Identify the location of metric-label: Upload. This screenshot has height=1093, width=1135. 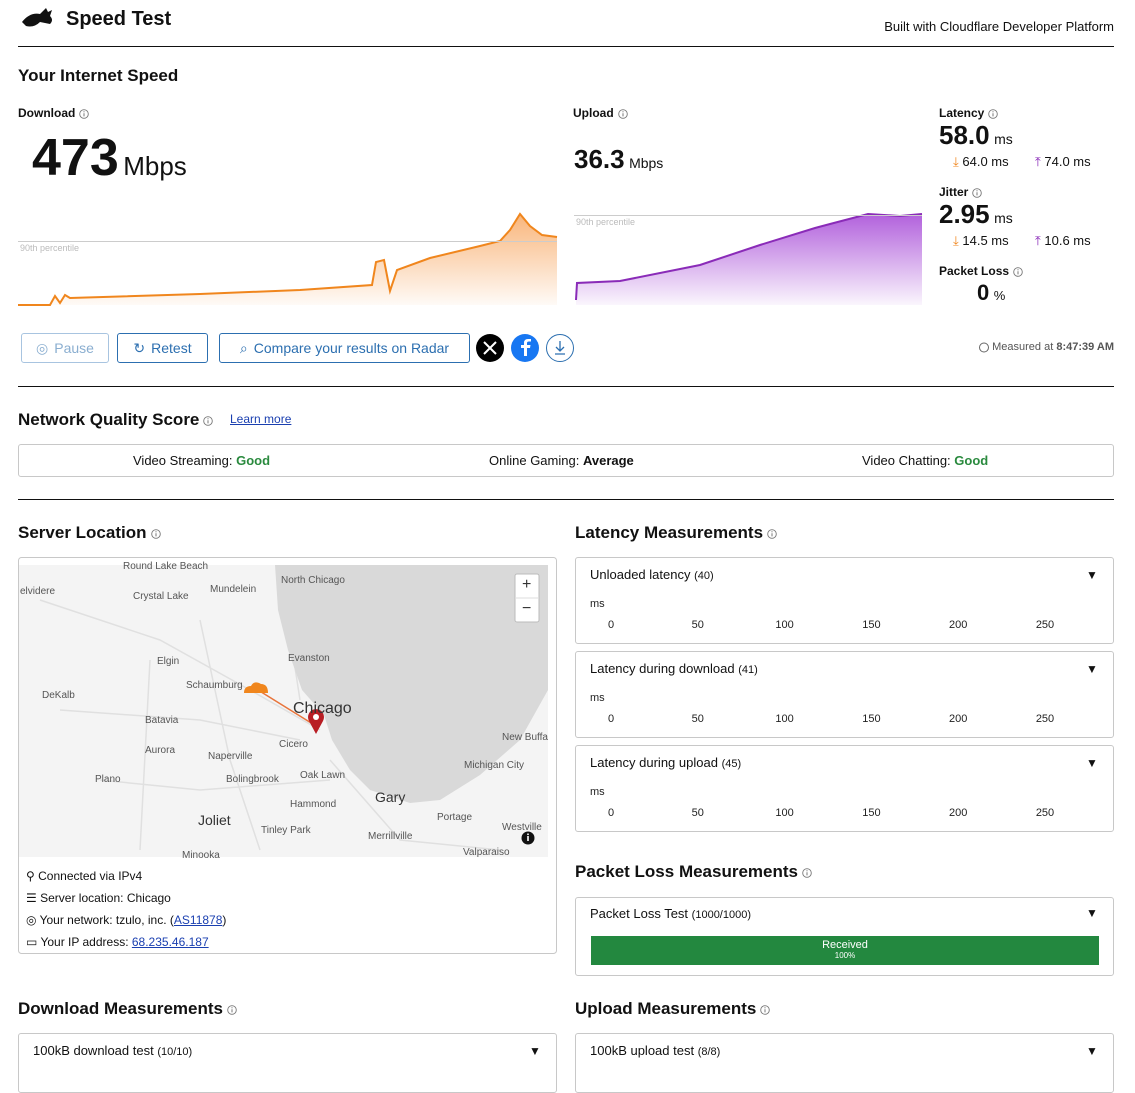
(600, 113).